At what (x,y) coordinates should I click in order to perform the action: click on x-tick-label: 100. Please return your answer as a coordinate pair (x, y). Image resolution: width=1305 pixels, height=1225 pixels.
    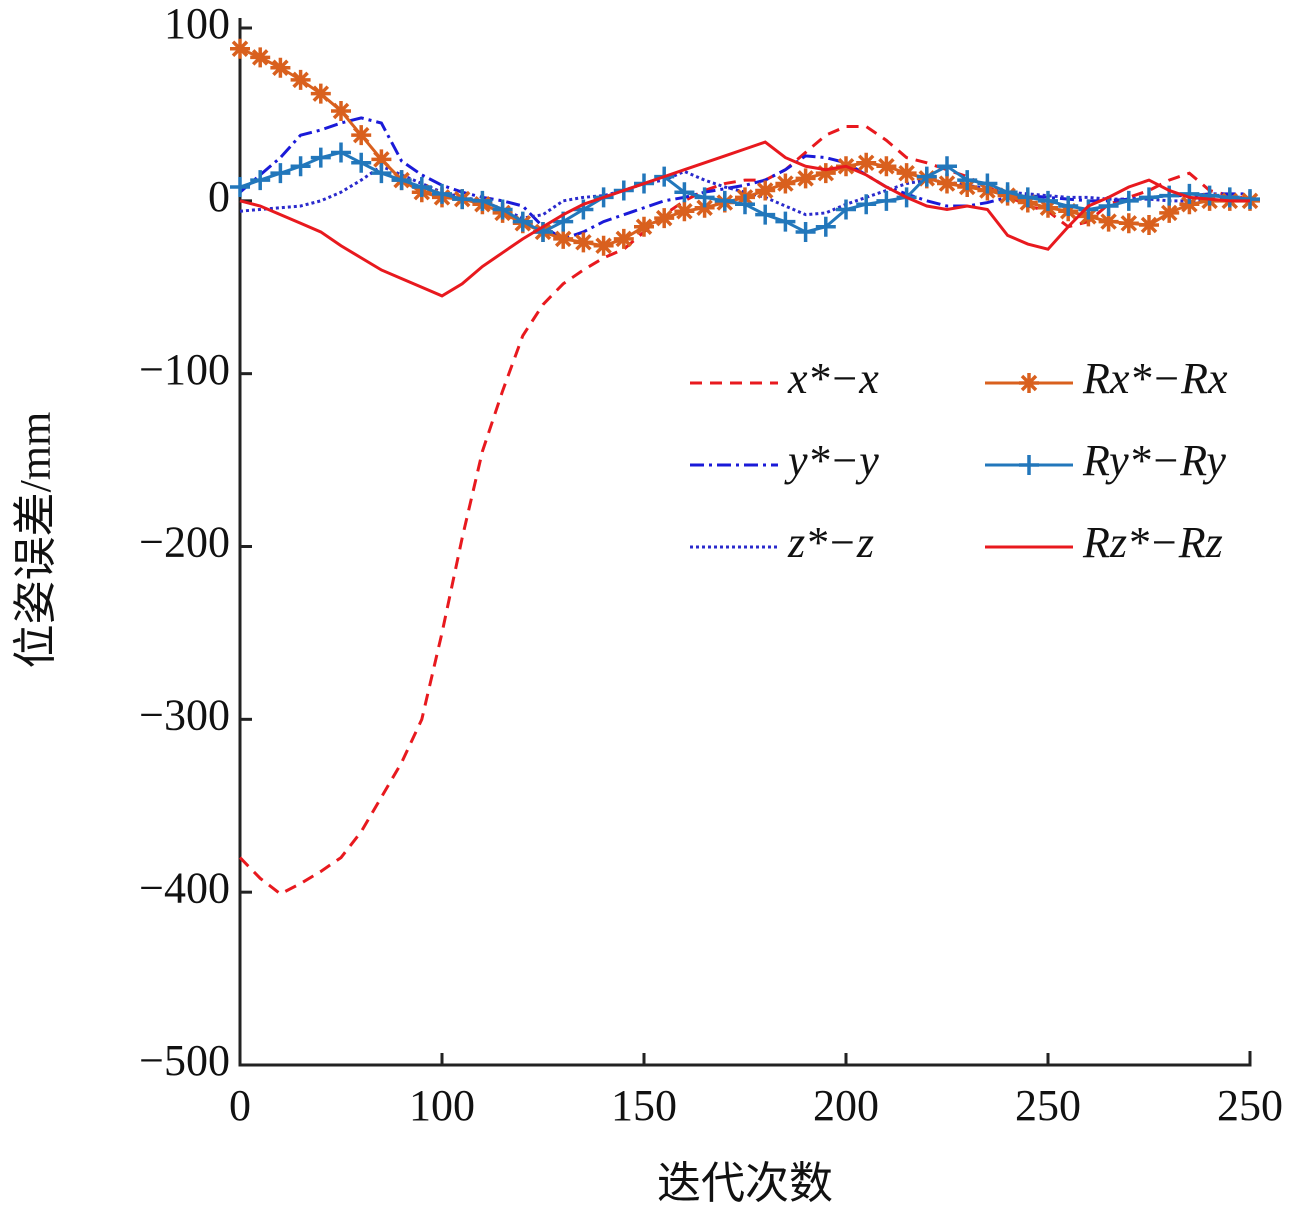
    Looking at the image, I should click on (442, 1105).